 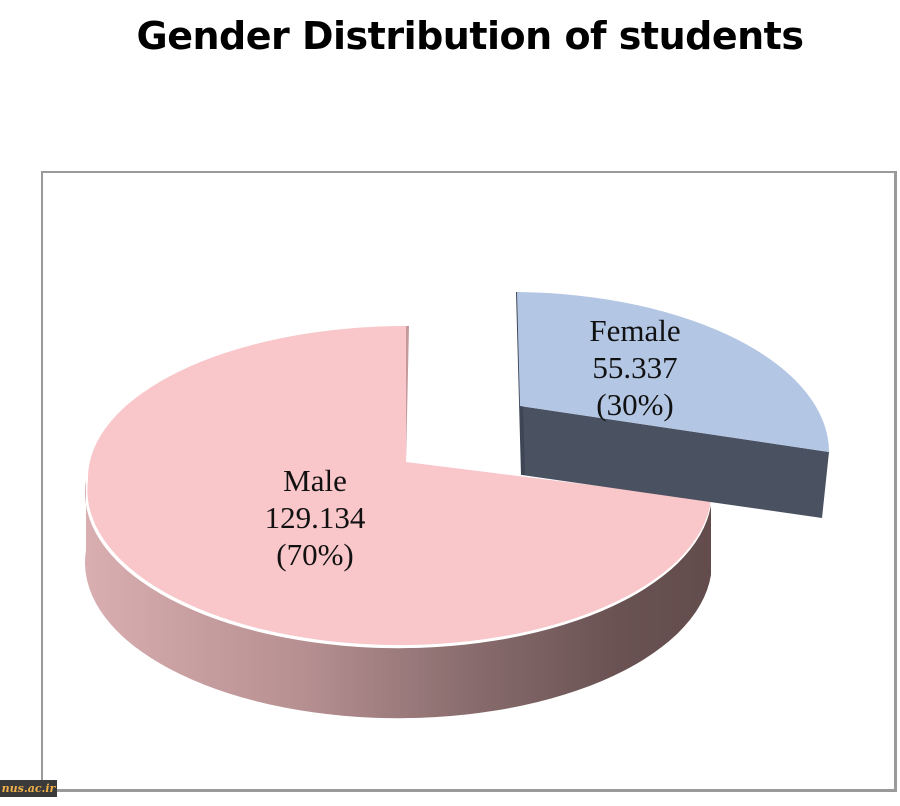 What do you see at coordinates (635, 330) in the screenshot?
I see `female-label-name: Female` at bounding box center [635, 330].